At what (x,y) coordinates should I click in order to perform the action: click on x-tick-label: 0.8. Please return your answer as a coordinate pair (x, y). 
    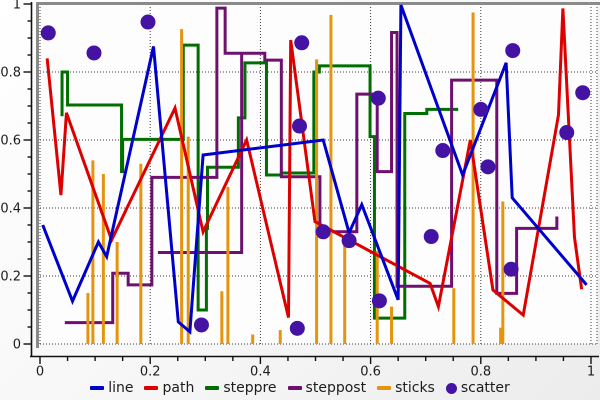
    Looking at the image, I should click on (480, 372).